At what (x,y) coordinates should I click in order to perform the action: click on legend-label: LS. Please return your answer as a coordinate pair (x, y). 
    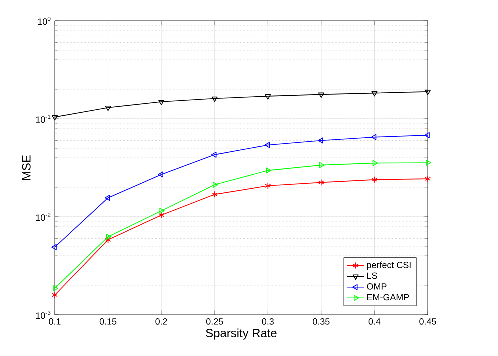
    Looking at the image, I should click on (373, 276).